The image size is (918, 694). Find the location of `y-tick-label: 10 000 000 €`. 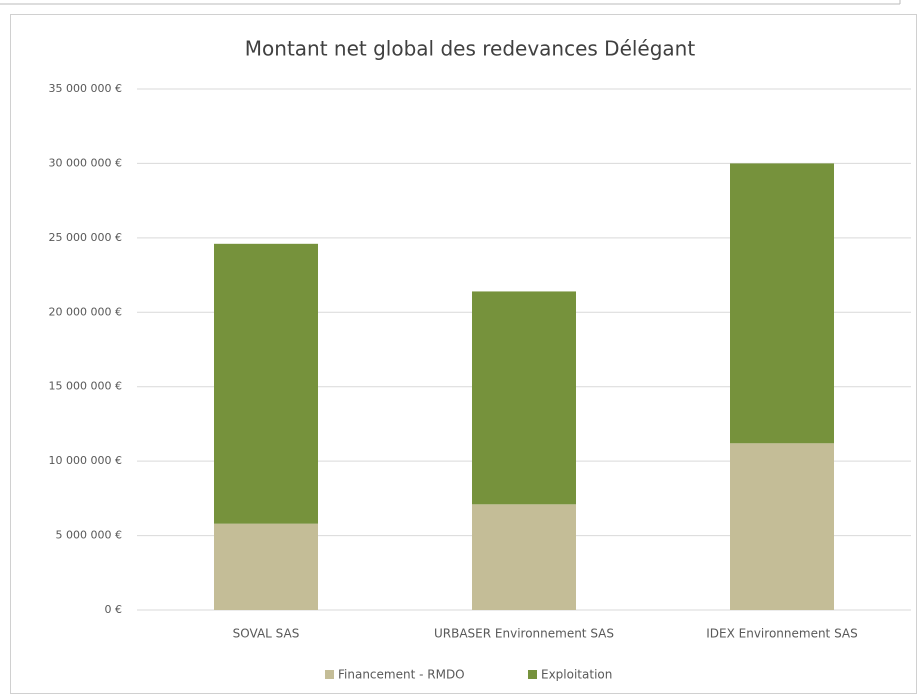

y-tick-label: 10 000 000 € is located at coordinates (85, 460).